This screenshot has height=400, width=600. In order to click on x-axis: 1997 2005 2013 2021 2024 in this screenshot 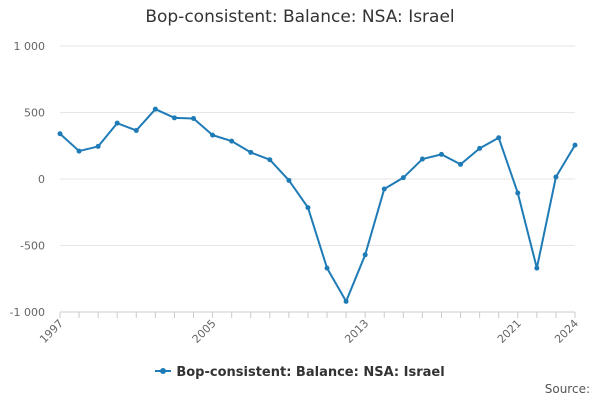, I will do `click(309, 328)`.